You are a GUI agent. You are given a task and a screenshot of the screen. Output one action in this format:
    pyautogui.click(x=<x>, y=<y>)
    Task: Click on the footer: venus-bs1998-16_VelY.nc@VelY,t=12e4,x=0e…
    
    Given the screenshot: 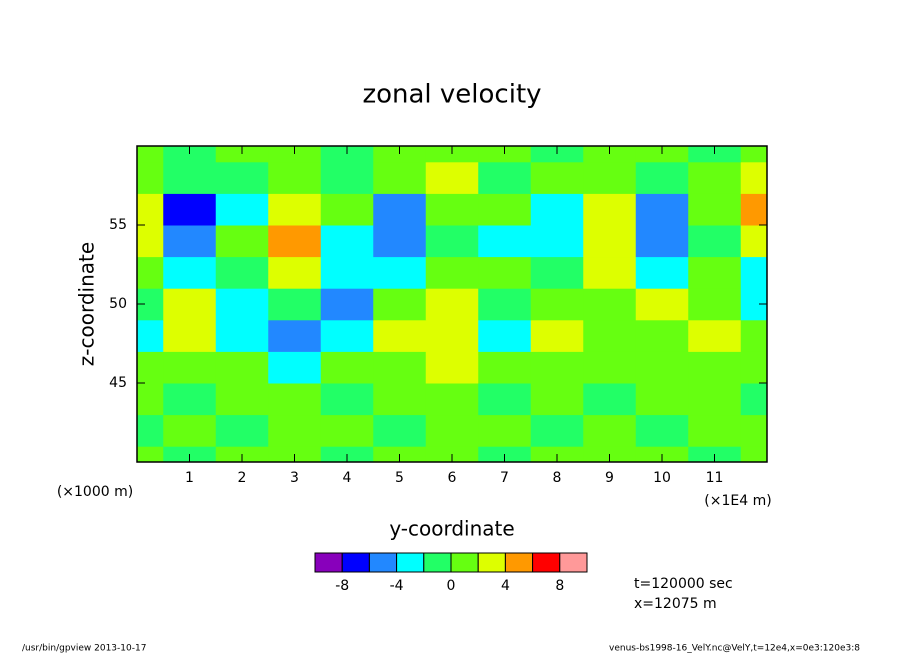 What is the action you would take?
    pyautogui.click(x=734, y=649)
    